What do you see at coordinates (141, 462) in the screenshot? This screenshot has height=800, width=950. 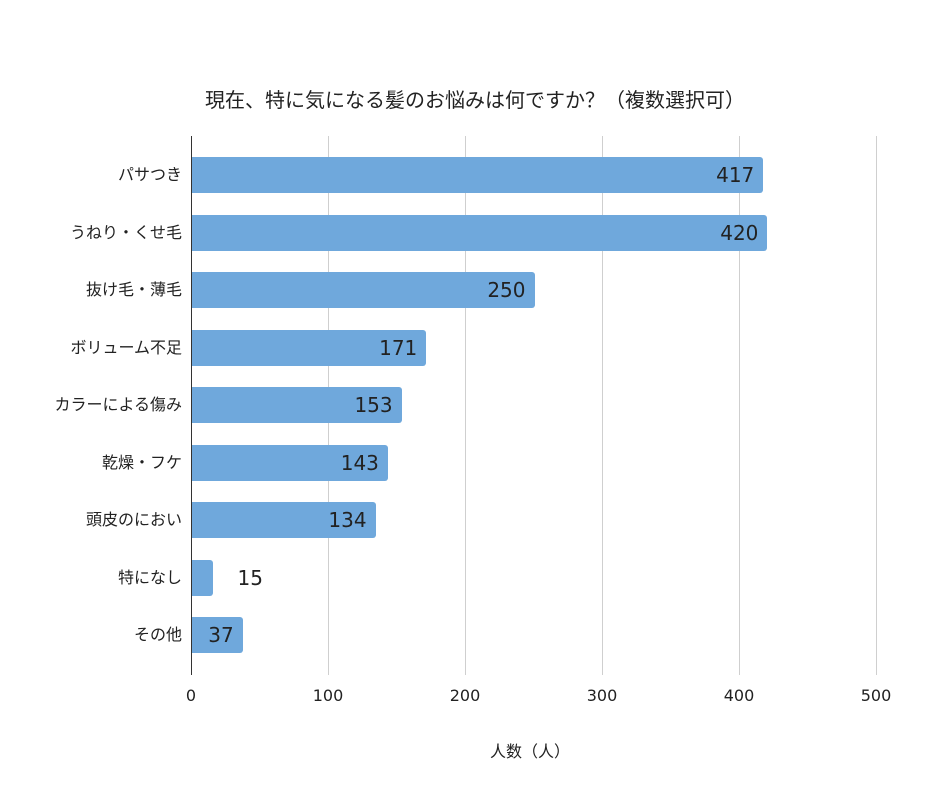 I see `category-label: 乾燥・フケ` at bounding box center [141, 462].